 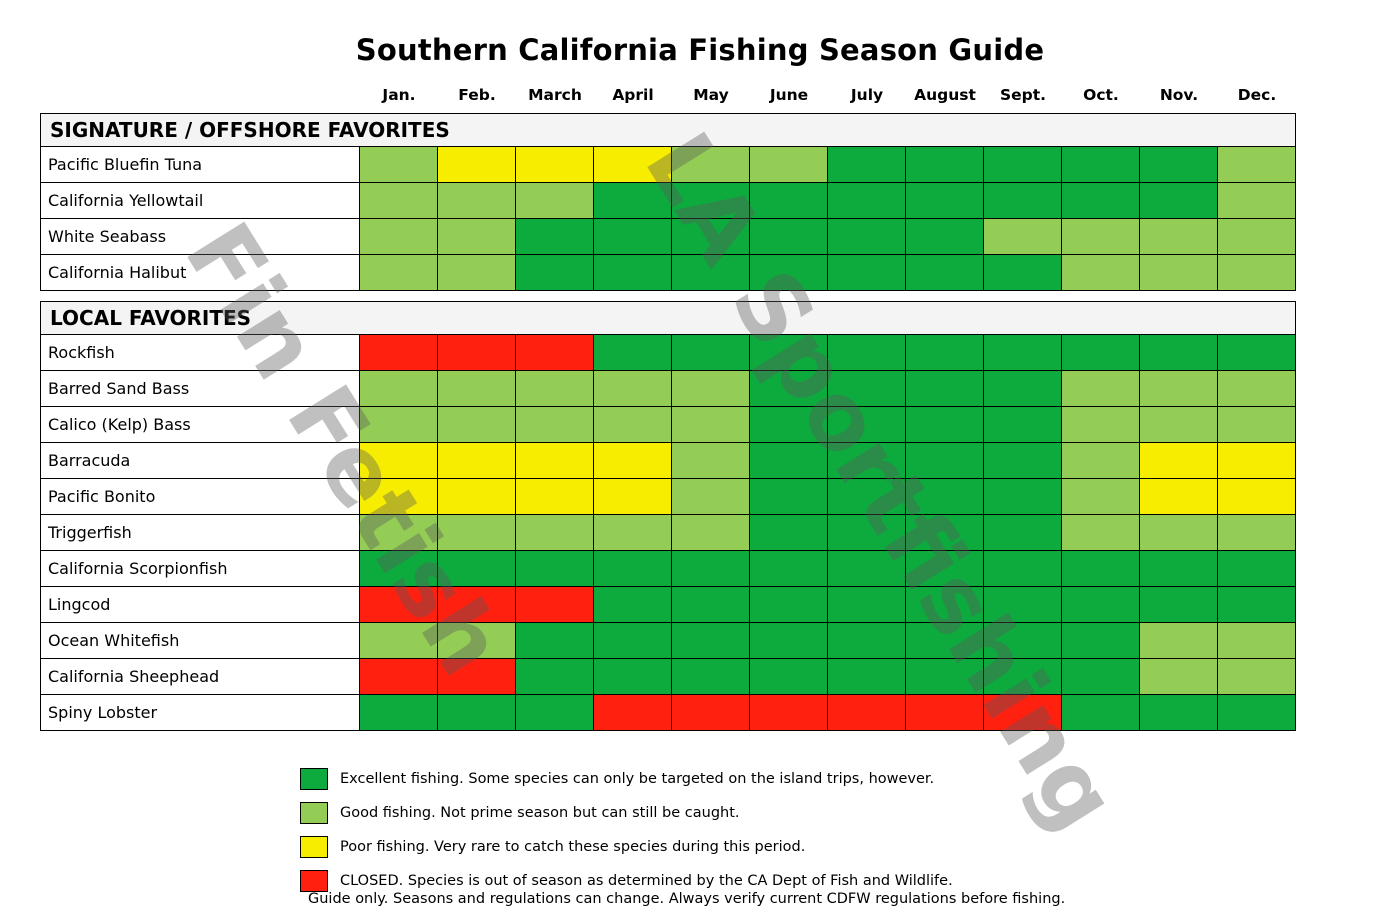 What do you see at coordinates (200, 353) in the screenshot?
I see `species-name: Rockfish` at bounding box center [200, 353].